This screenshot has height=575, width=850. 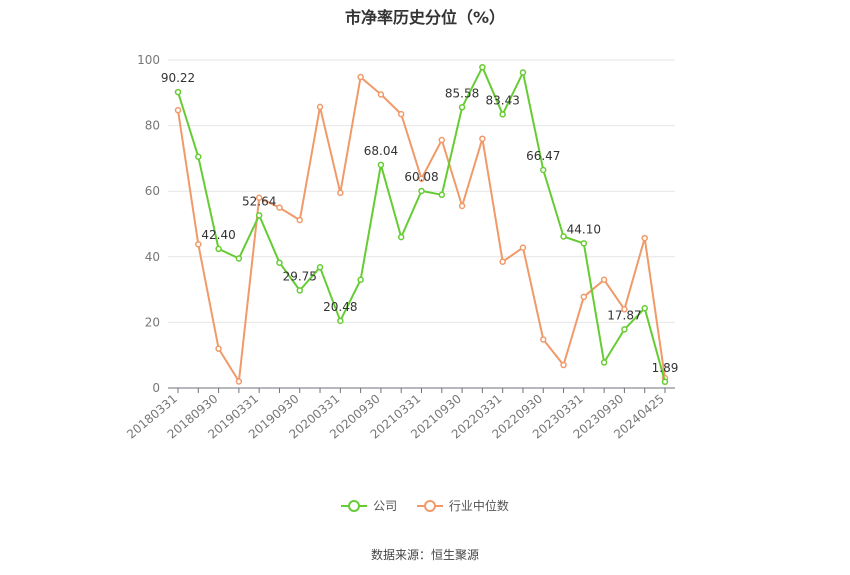 I want to click on chart-title: 市净率历史分位（%）, so click(x=425, y=17).